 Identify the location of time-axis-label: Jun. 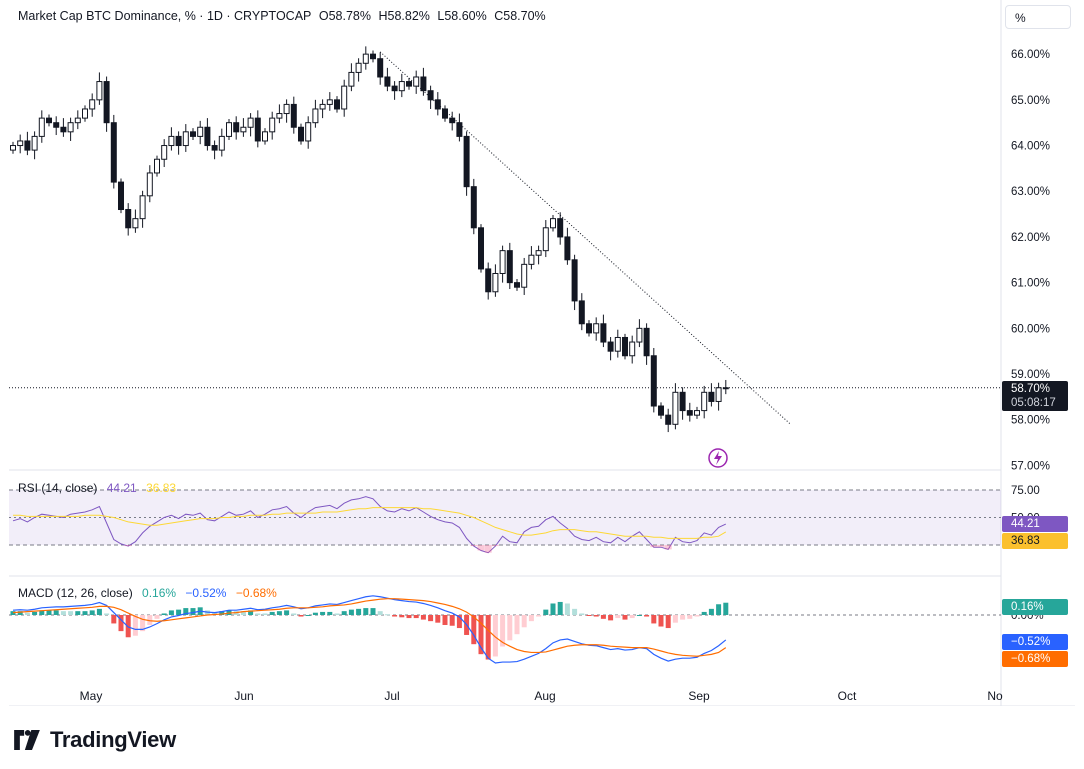
(243, 696).